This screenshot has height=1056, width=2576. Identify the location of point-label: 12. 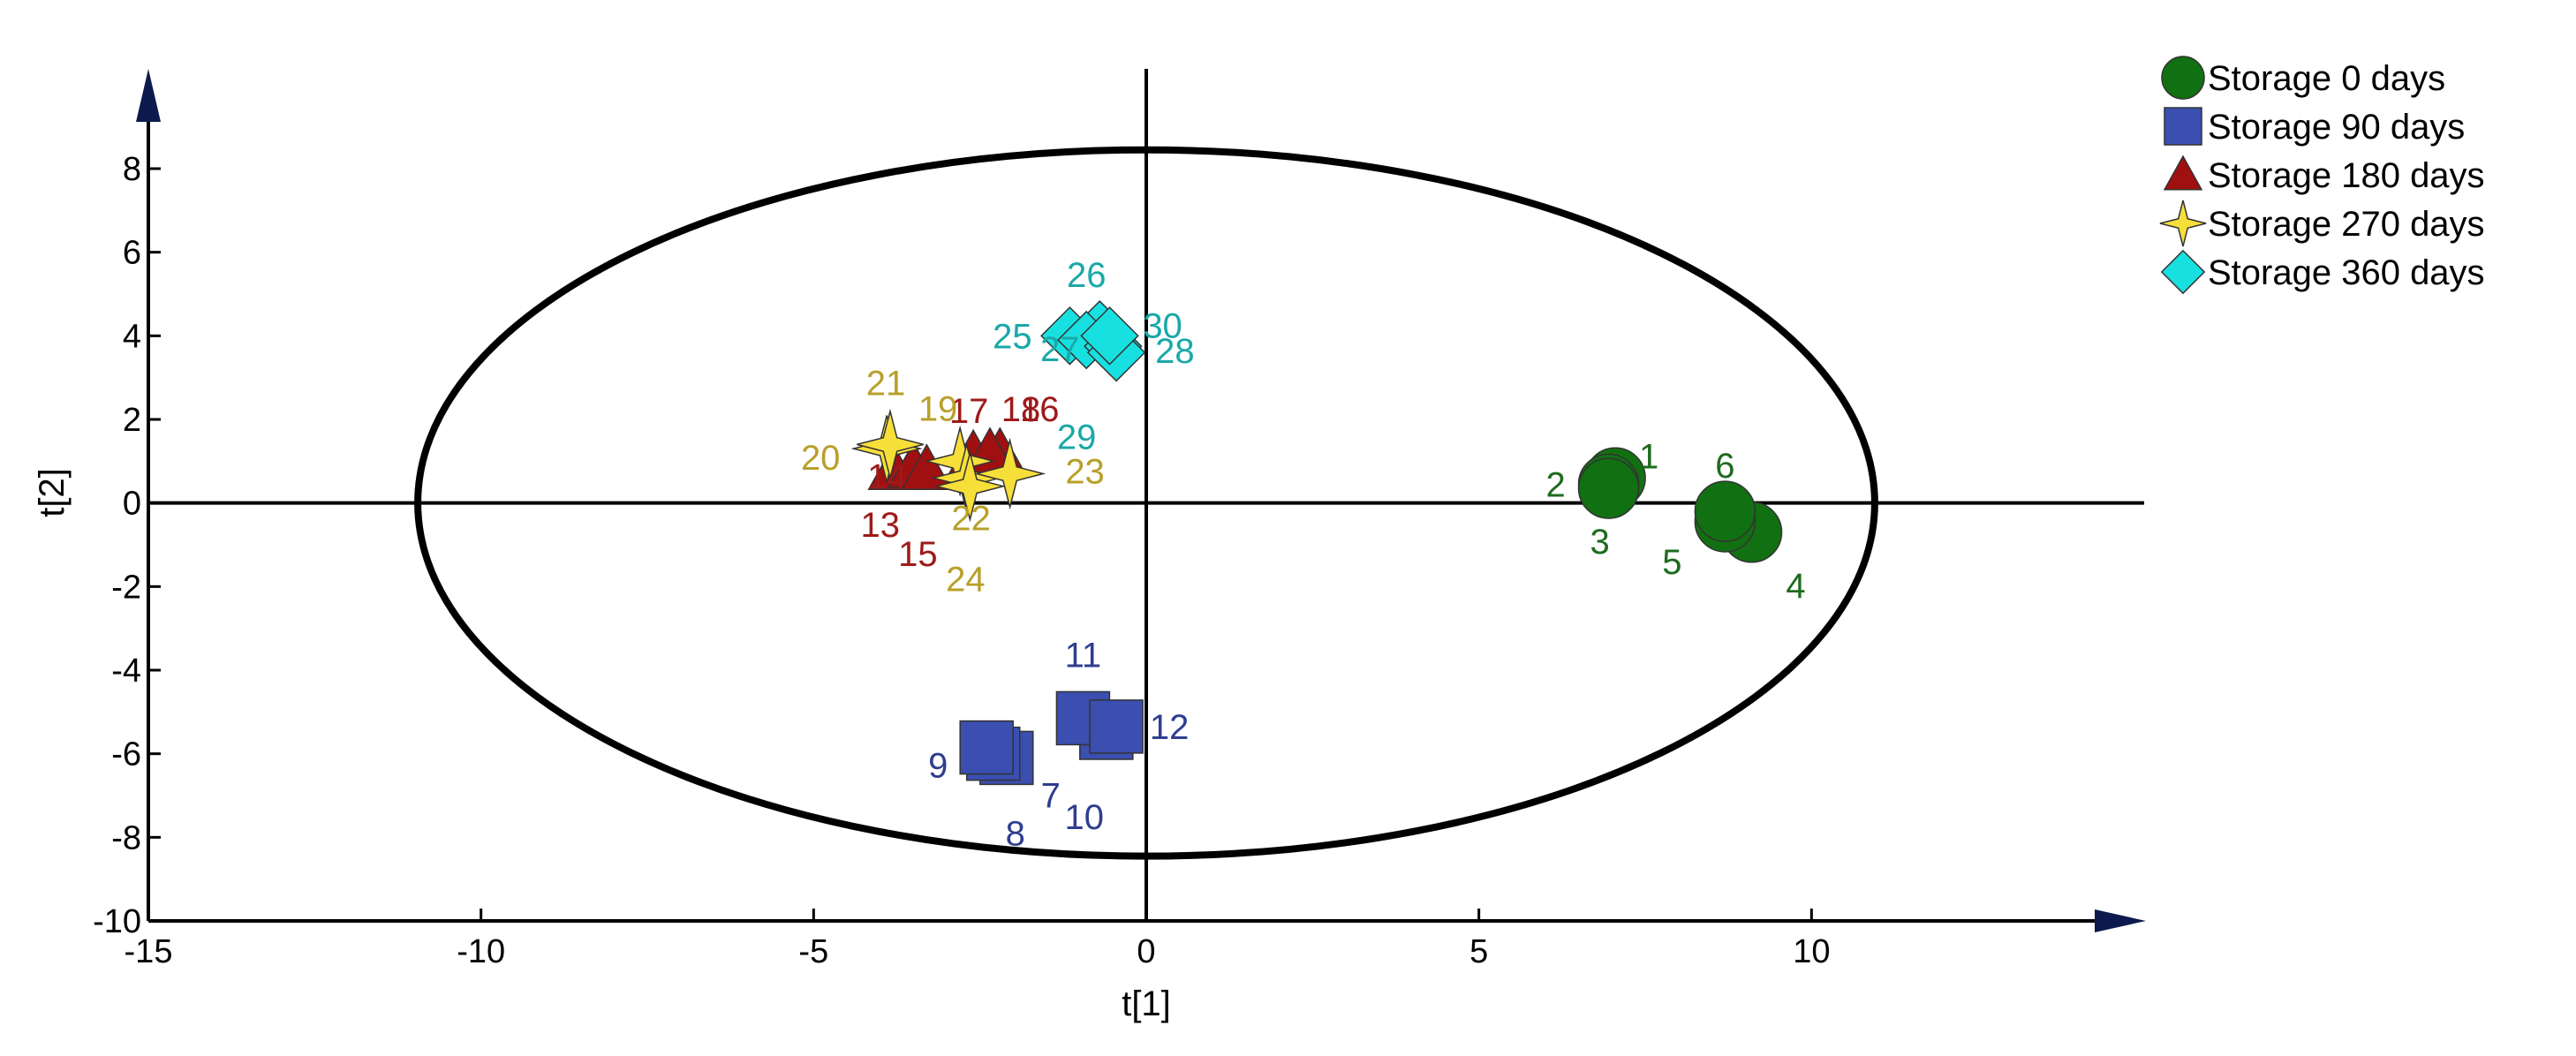
(1170, 727).